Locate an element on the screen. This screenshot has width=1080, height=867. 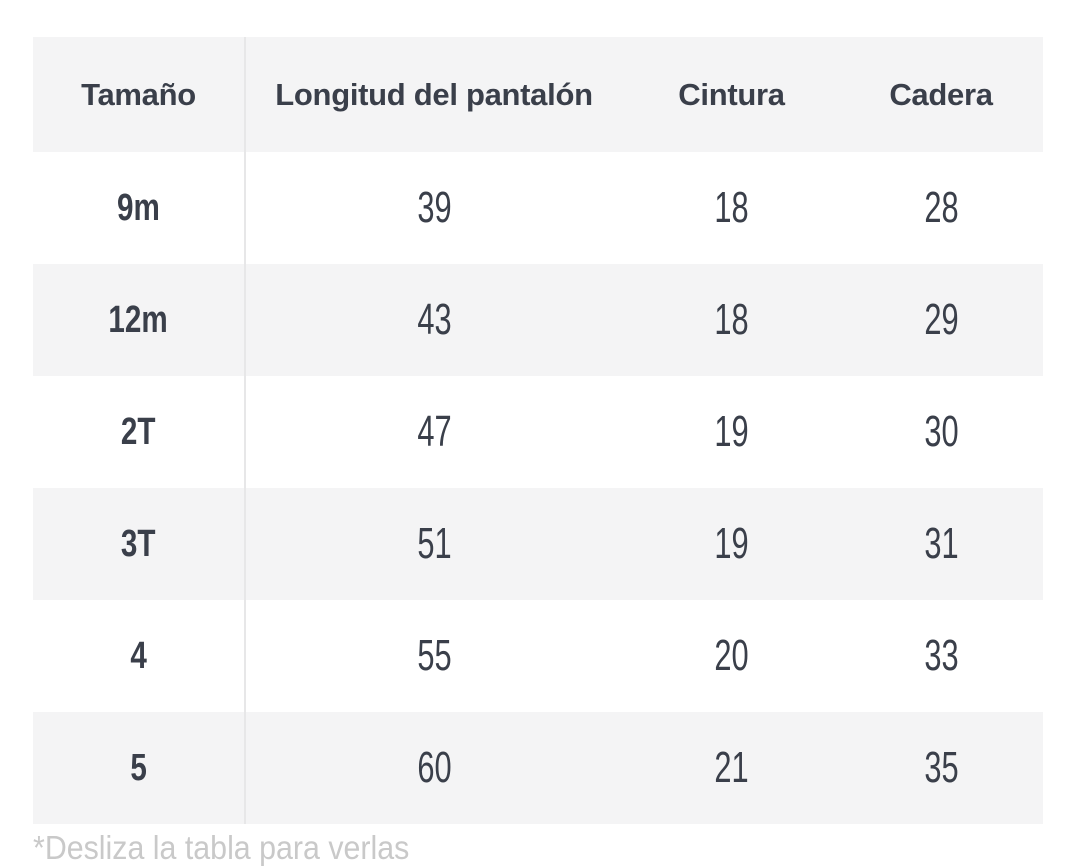
hip-cell: 30 is located at coordinates (941, 431).